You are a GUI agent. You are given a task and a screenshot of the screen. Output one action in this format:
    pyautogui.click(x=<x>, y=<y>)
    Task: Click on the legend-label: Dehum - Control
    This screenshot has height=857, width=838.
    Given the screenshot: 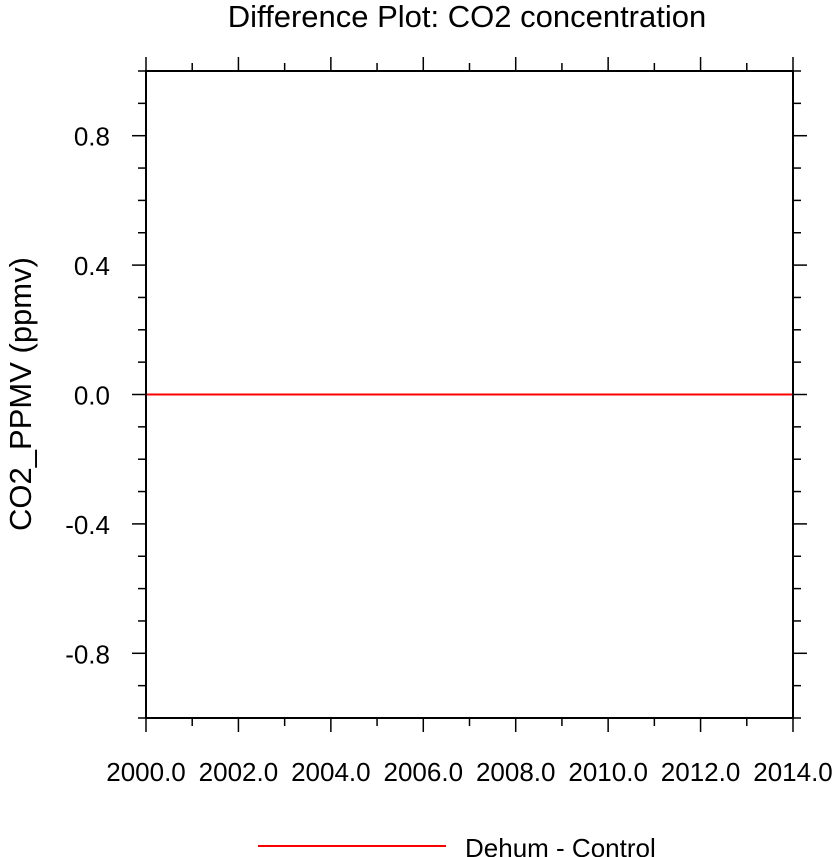 What is the action you would take?
    pyautogui.click(x=560, y=845)
    